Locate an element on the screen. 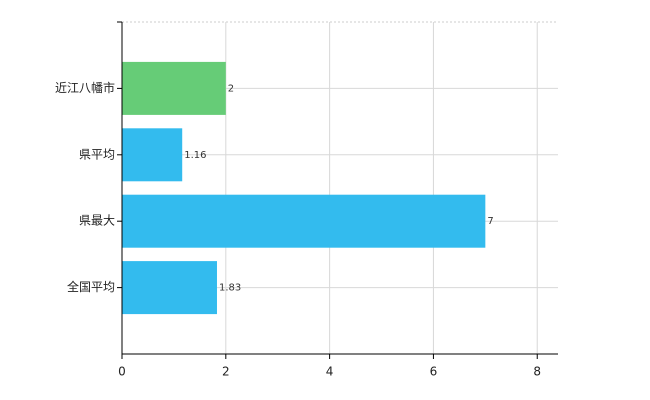 This screenshot has width=650, height=400. x-tick-label: 4 is located at coordinates (330, 372).